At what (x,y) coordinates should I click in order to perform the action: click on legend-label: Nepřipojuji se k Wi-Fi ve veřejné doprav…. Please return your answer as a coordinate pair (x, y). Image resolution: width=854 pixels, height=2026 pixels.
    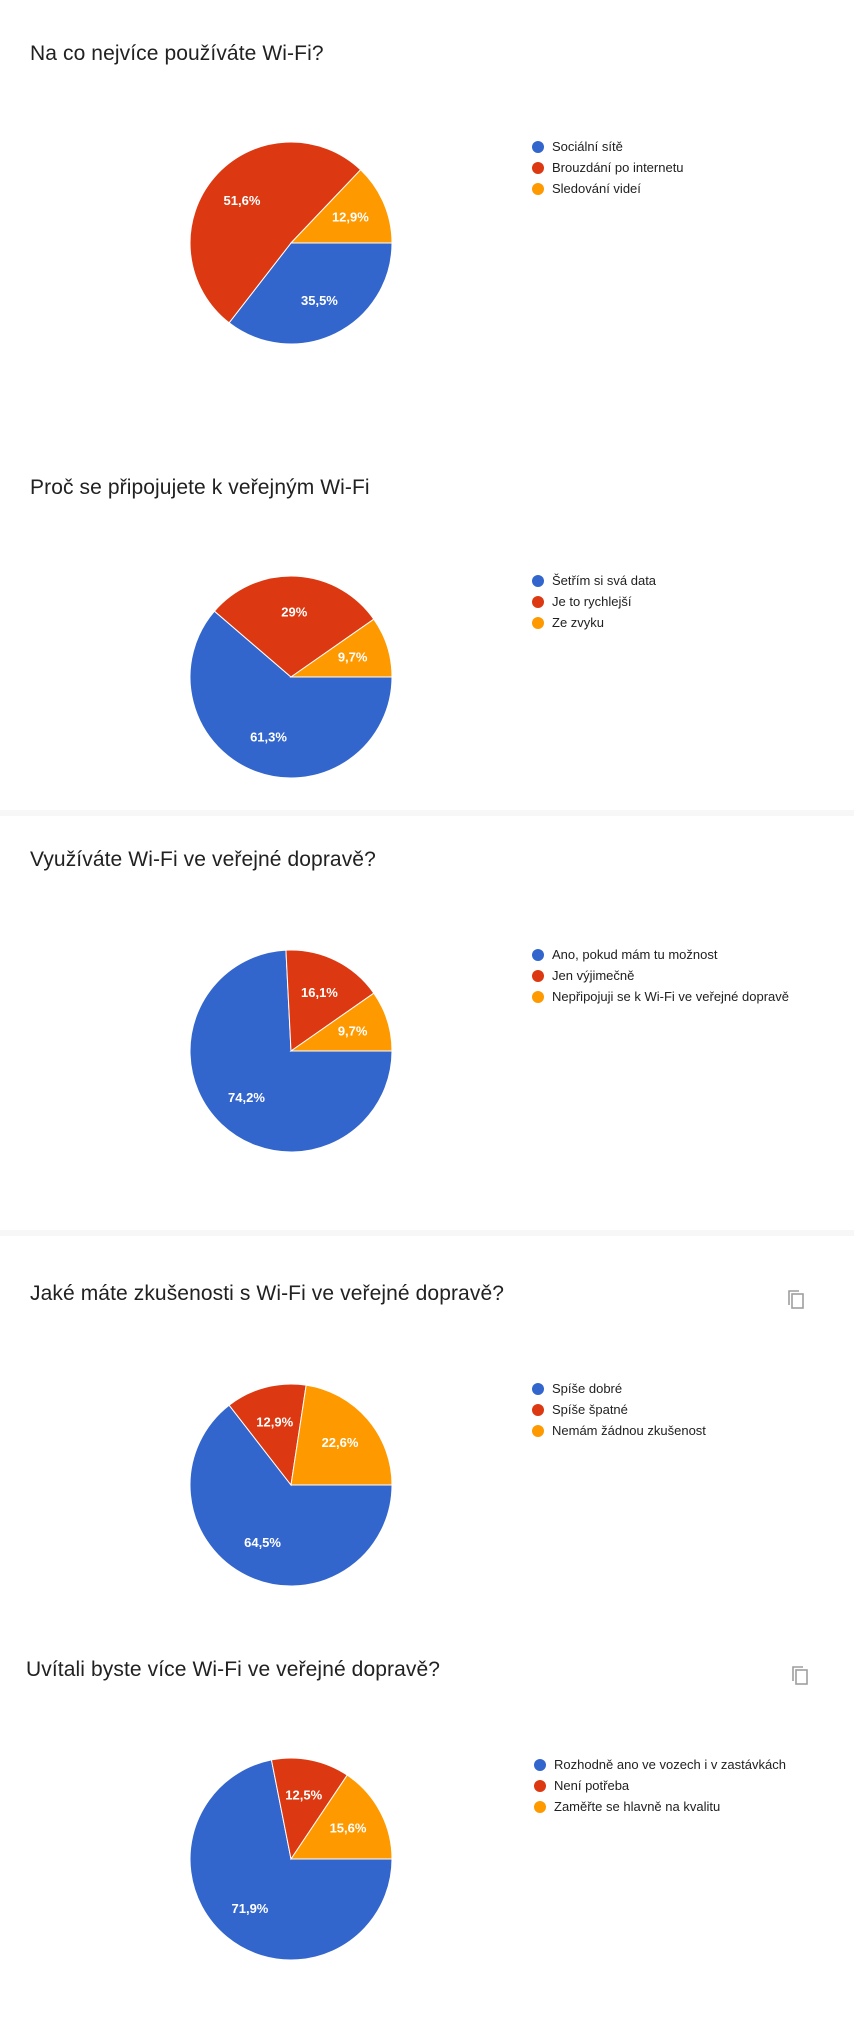
    Looking at the image, I should click on (670, 996).